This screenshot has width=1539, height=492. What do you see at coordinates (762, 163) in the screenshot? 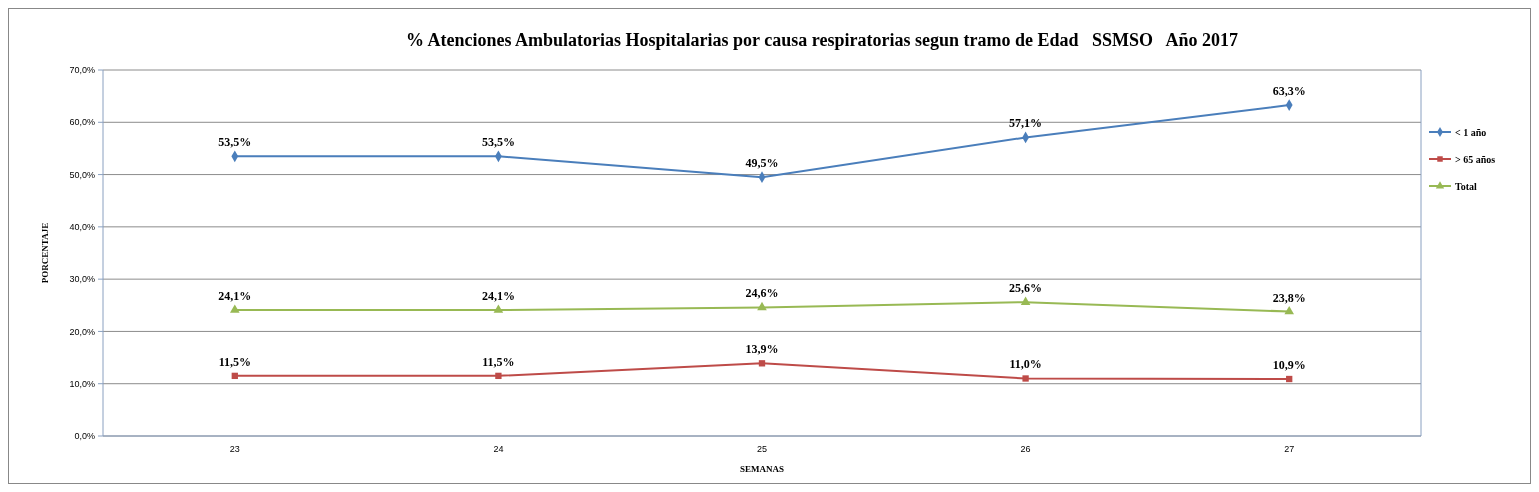
I see `data-label: 49,5%` at bounding box center [762, 163].